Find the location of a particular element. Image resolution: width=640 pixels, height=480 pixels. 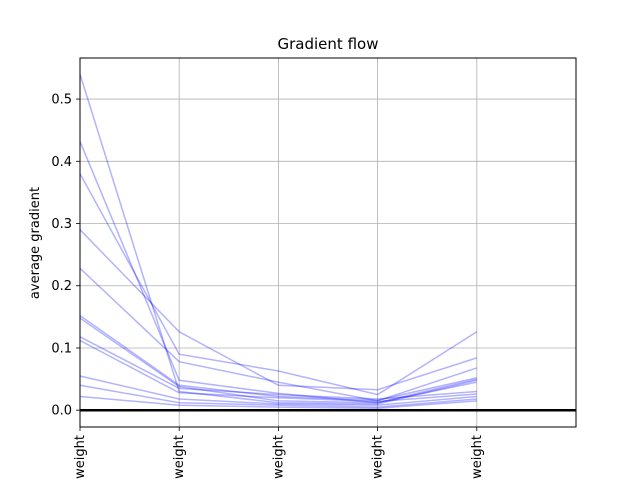

y-tick-label: 0.4 is located at coordinates (61, 162).